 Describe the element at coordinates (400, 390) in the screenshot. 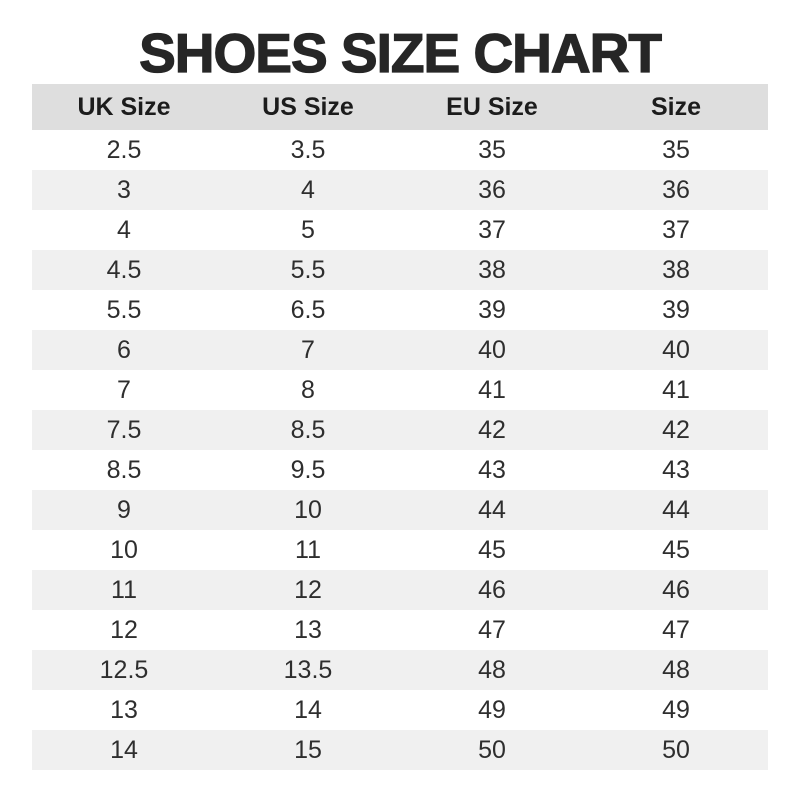

I see `table-row: 7 8 41 41` at that location.